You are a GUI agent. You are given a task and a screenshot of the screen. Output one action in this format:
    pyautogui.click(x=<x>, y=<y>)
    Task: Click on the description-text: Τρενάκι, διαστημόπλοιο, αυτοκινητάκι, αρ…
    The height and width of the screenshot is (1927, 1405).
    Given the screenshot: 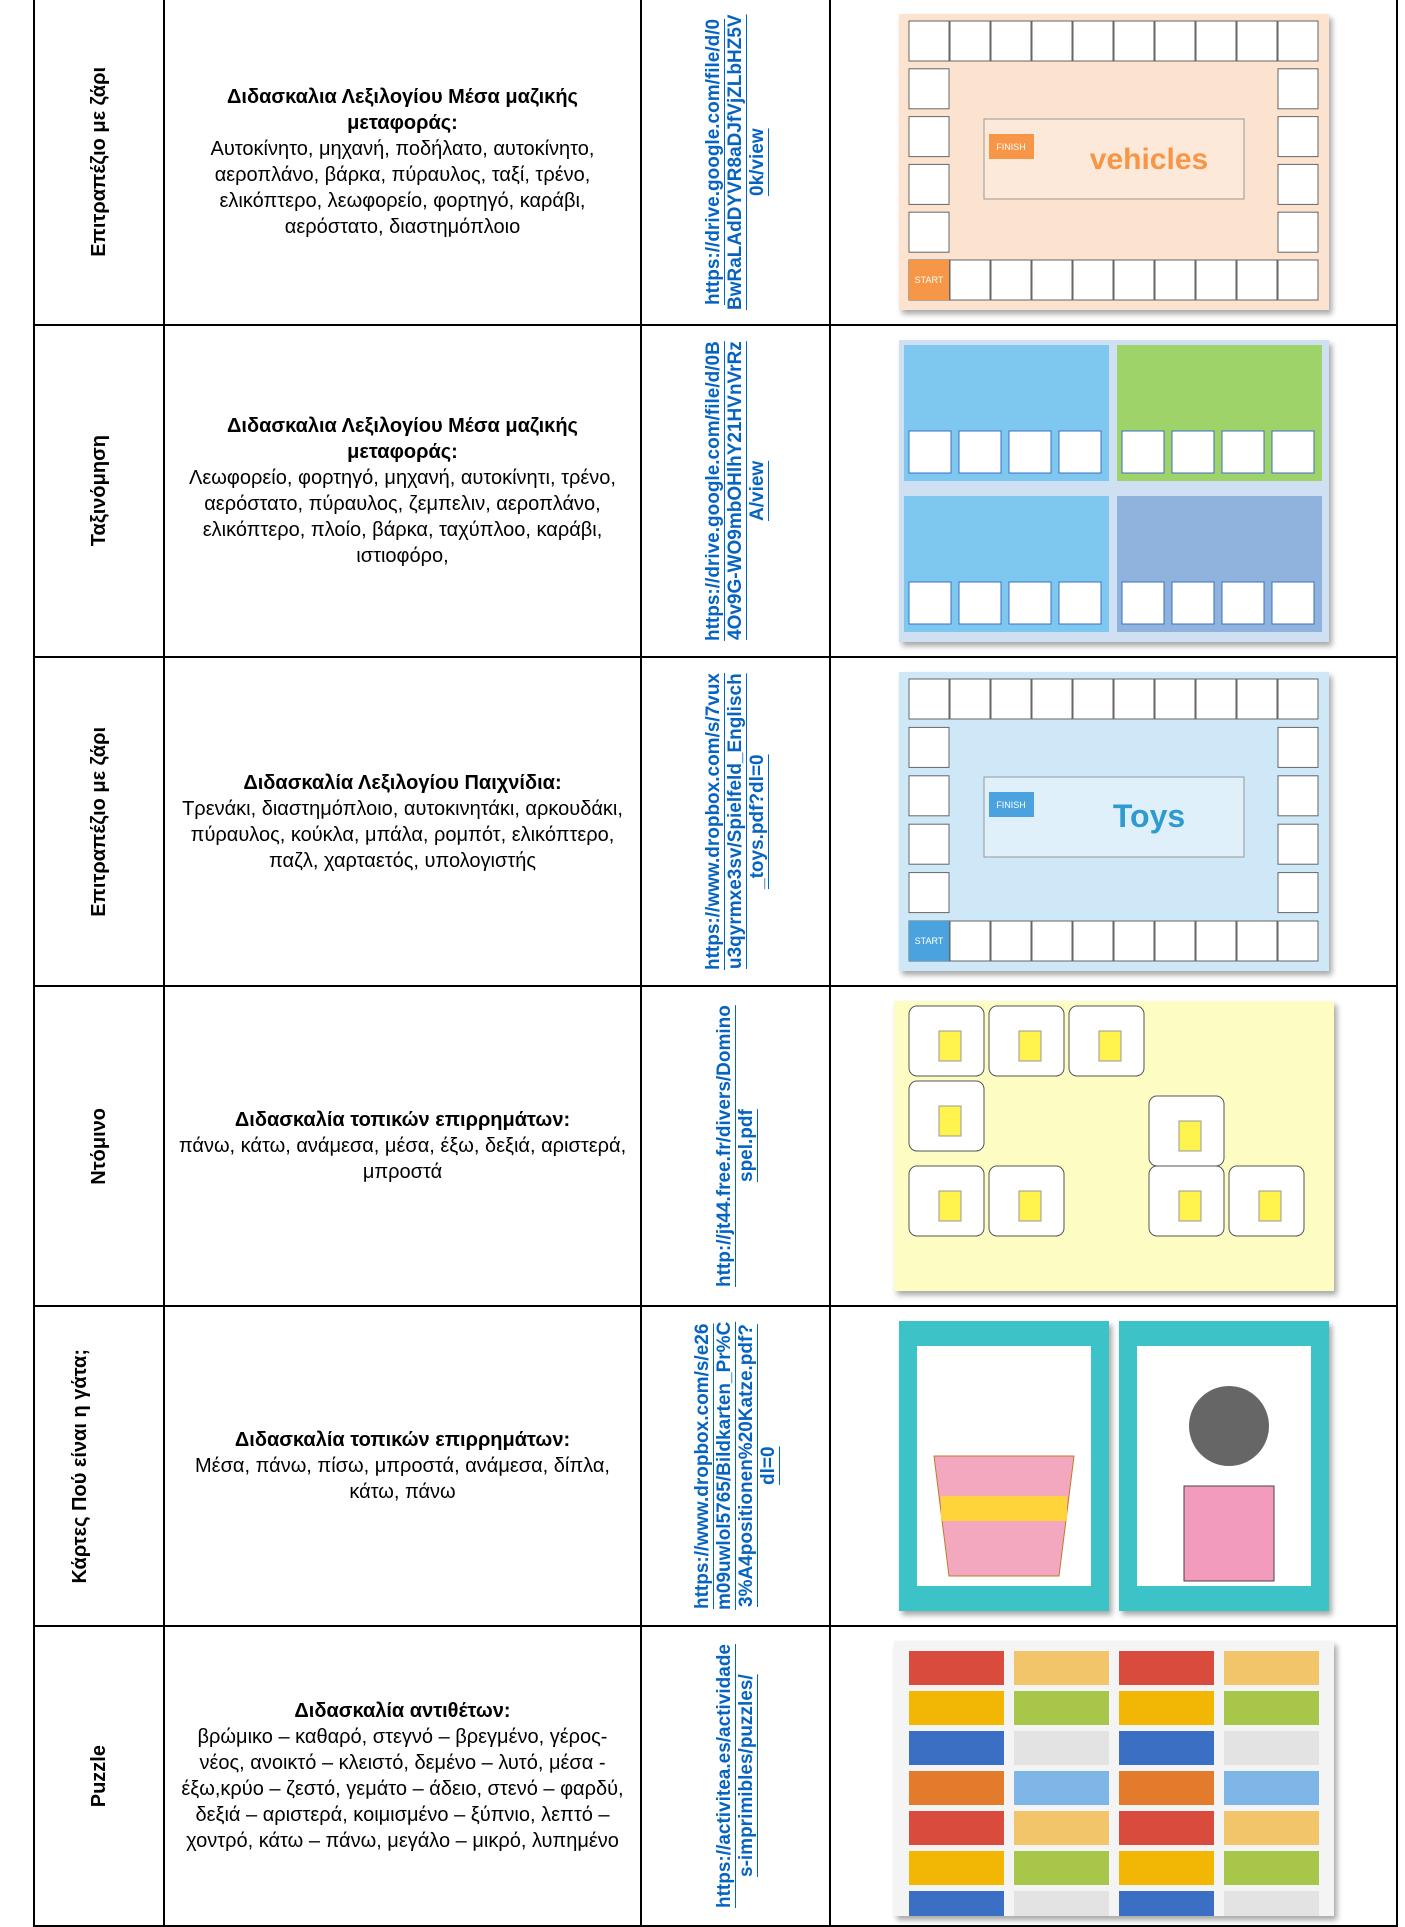 What is the action you would take?
    pyautogui.click(x=402, y=834)
    